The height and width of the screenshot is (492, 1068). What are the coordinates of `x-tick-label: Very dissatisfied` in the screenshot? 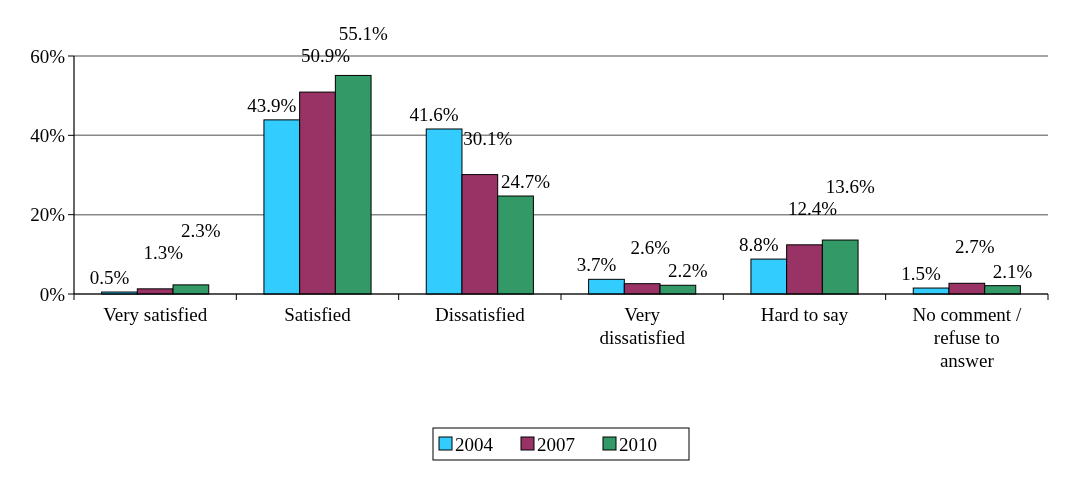 It's located at (642, 326).